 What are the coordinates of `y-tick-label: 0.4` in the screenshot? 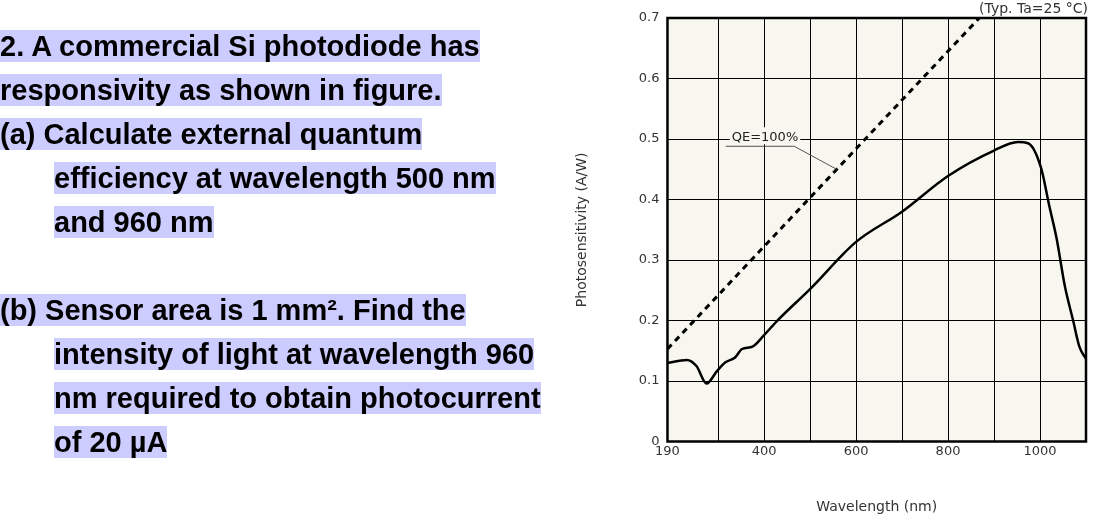 It's located at (649, 198).